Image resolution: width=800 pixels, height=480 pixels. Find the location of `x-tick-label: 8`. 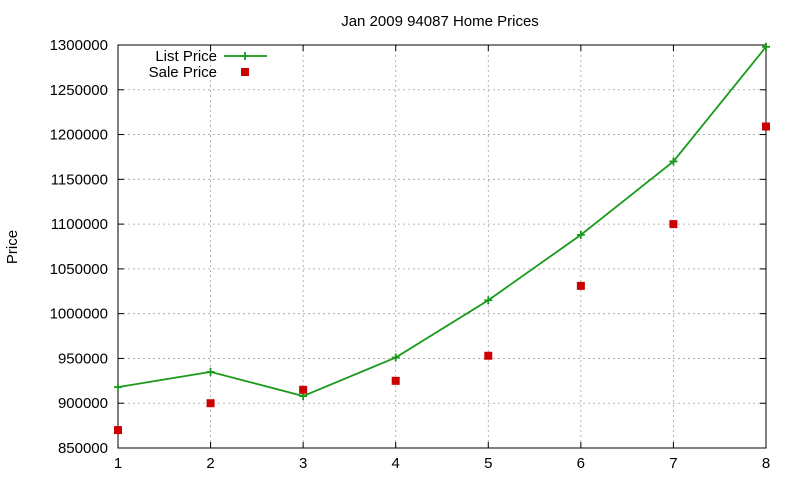

x-tick-label: 8 is located at coordinates (766, 463).